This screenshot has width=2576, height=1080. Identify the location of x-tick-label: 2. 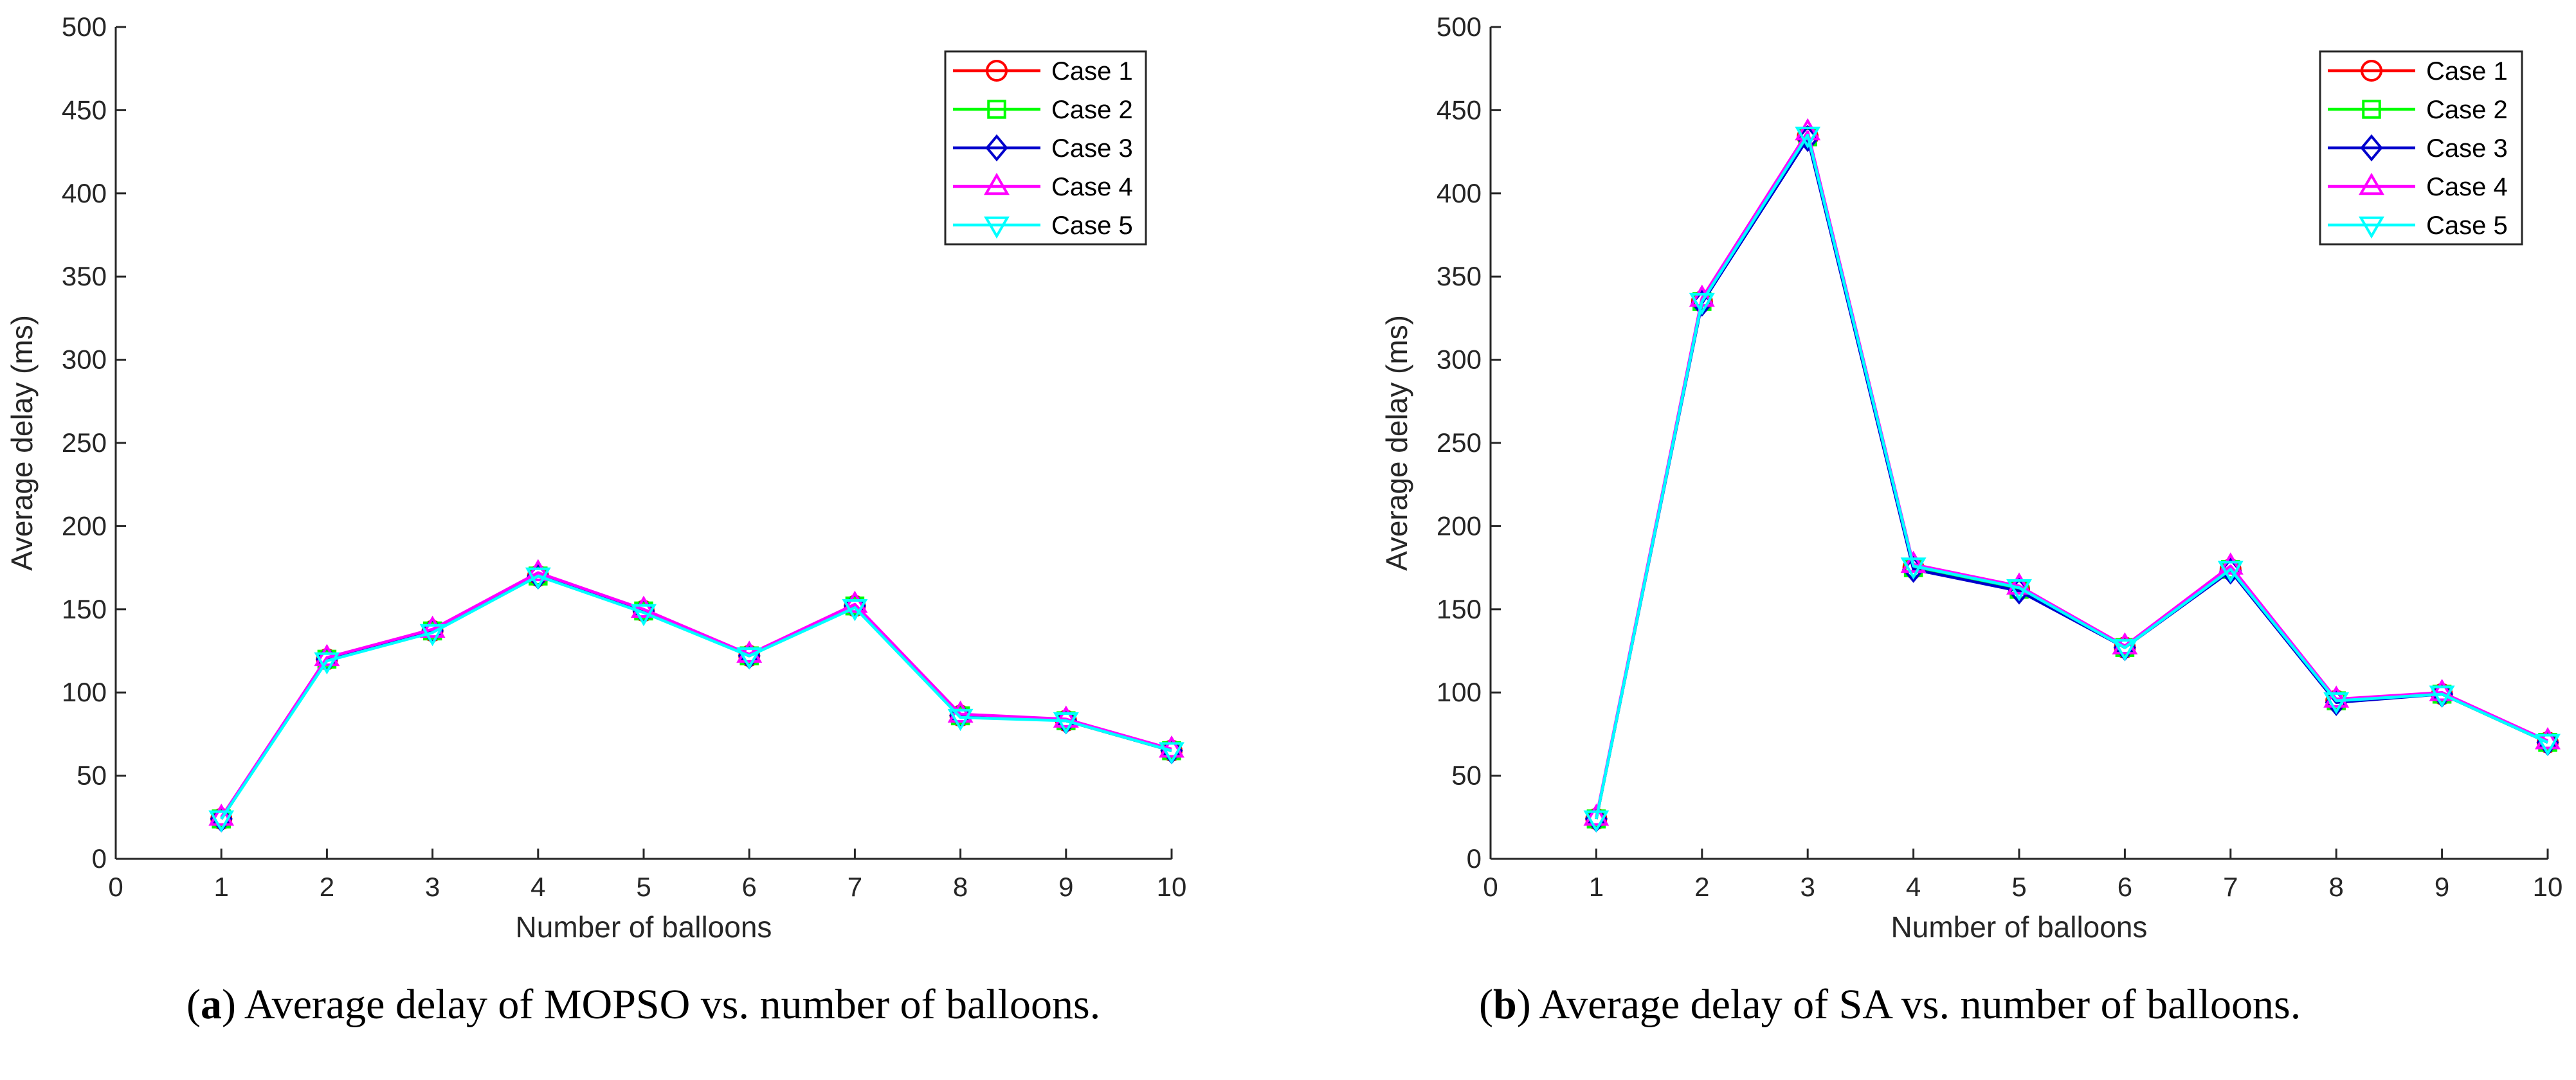
(327, 887).